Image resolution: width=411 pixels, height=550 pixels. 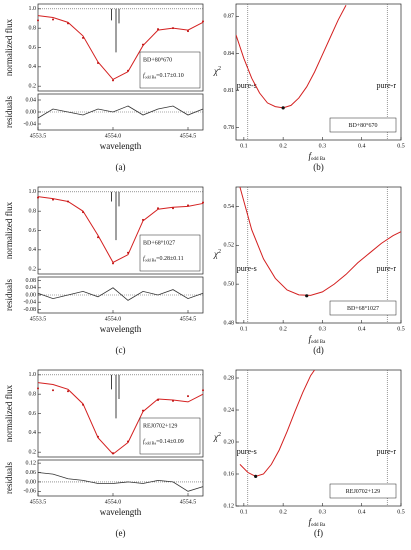 What do you see at coordinates (121, 350) in the screenshot?
I see `caption: (c)` at bounding box center [121, 350].